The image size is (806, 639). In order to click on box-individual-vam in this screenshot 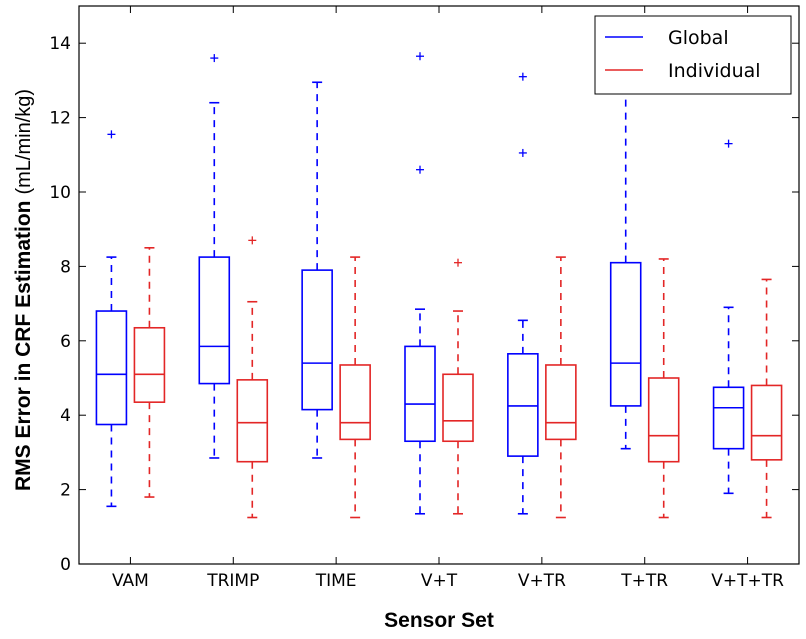, I will do `click(149, 372)`.